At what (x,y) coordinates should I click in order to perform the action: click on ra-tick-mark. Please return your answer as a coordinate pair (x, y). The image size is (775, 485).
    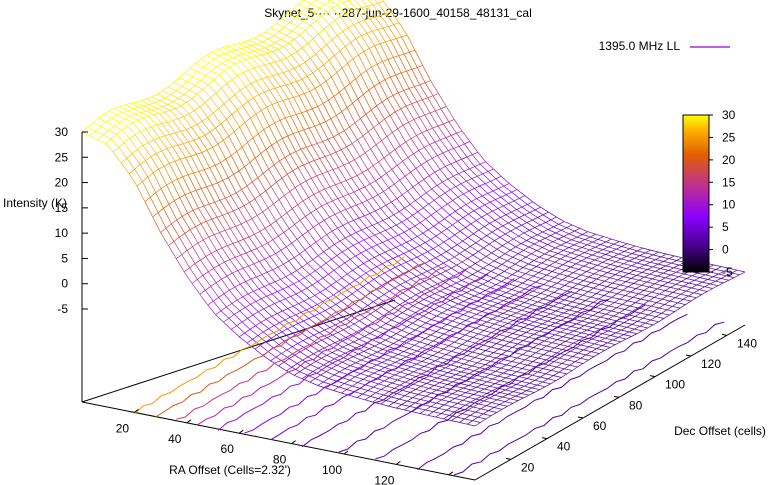
    Looking at the image, I should click on (451, 473).